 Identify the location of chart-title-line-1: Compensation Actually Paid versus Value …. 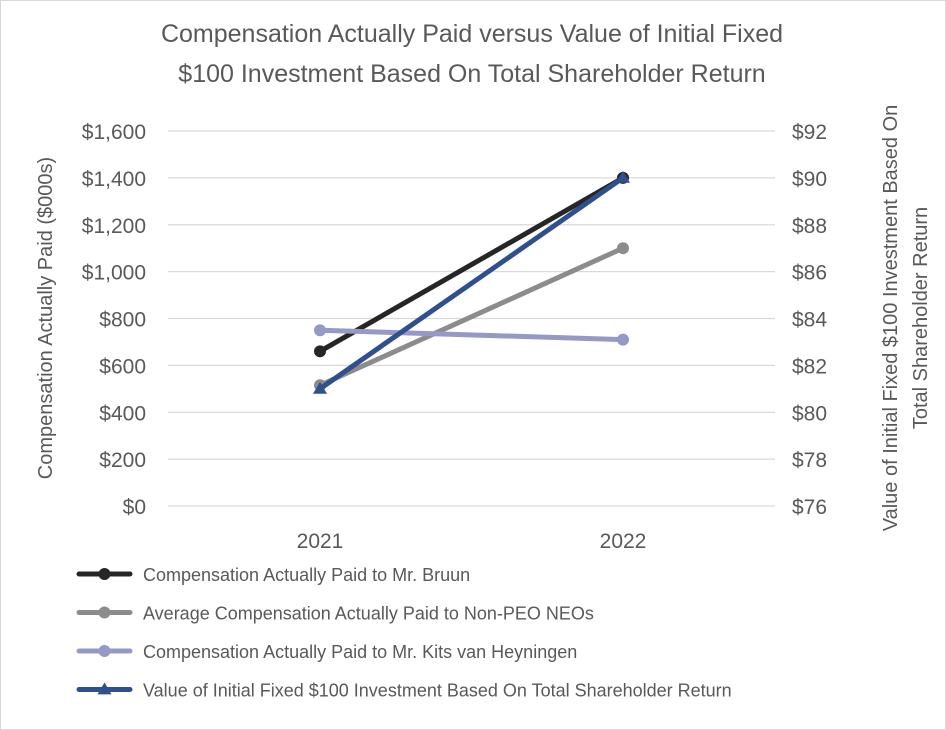
(472, 34).